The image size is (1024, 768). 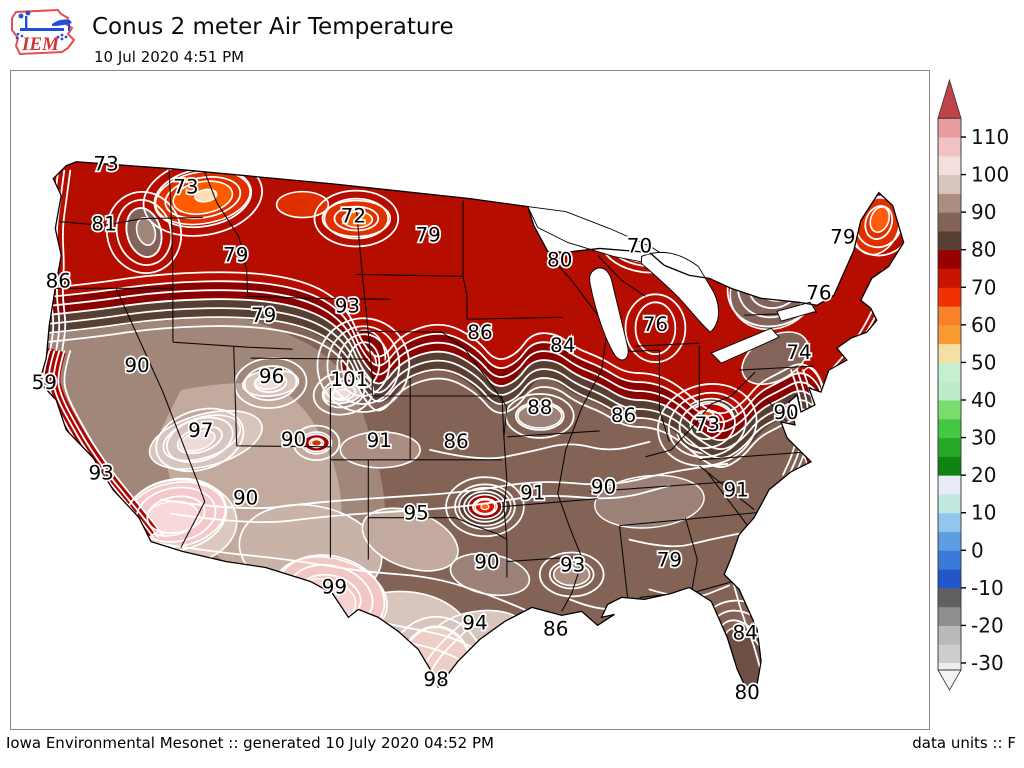 I want to click on colorbar-tick-label: 40, so click(x=983, y=400).